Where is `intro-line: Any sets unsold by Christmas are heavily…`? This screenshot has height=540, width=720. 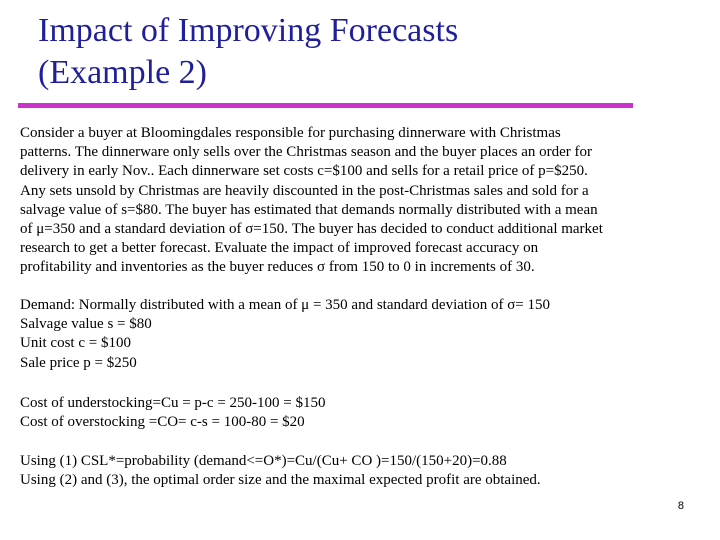 intro-line: Any sets unsold by Christmas are heavily… is located at coordinates (304, 190).